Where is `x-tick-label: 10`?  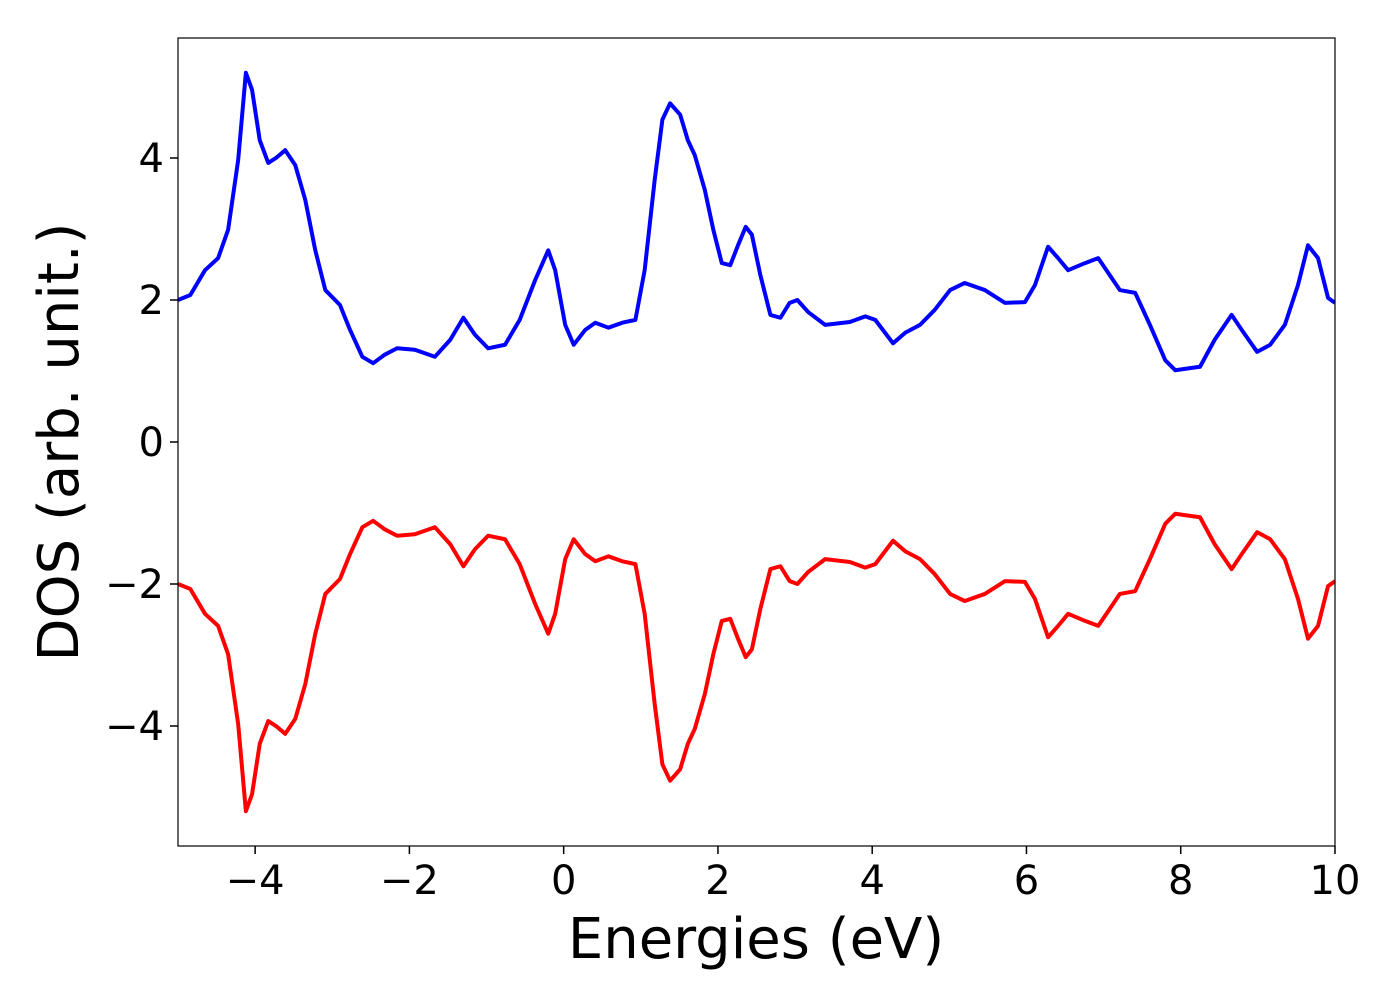 x-tick-label: 10 is located at coordinates (1335, 881).